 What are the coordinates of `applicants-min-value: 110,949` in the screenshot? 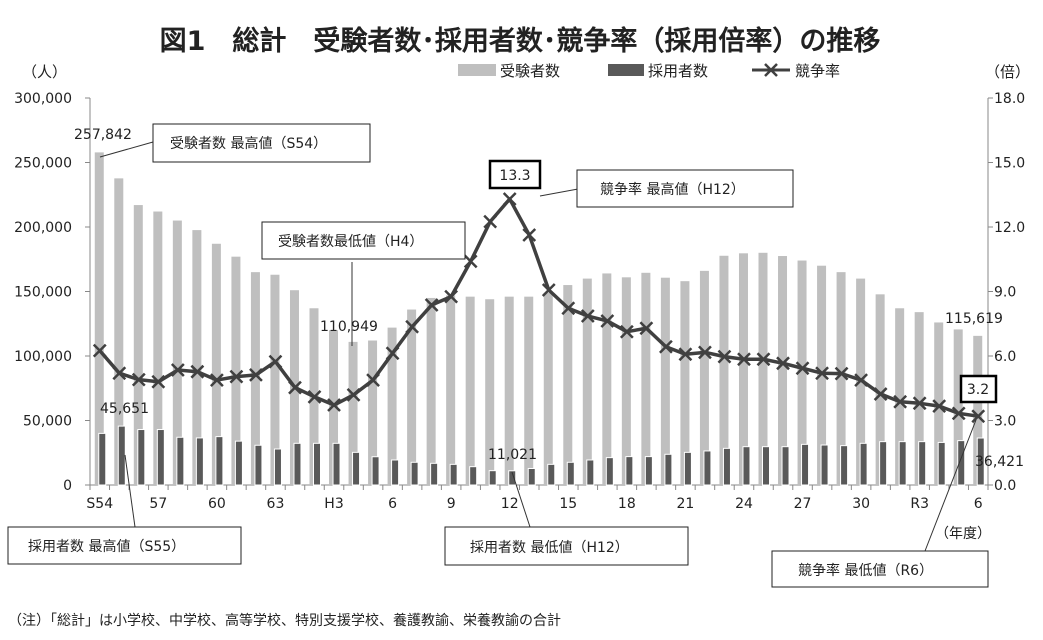 It's located at (349, 327).